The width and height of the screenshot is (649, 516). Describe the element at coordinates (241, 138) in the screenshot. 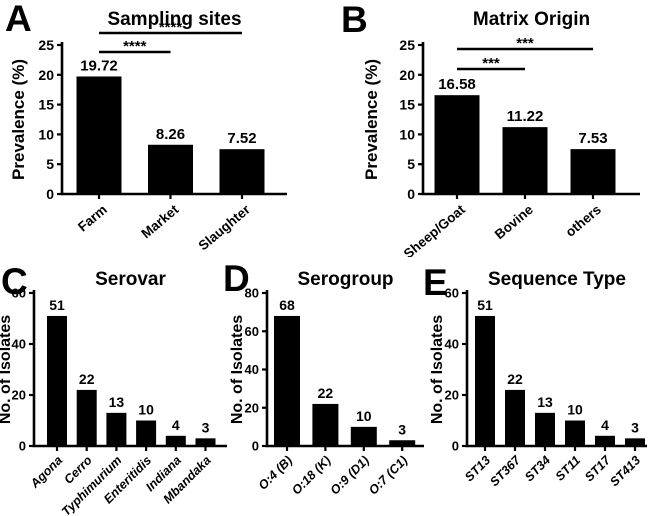

I see `bar-value-label: 7.52` at that location.